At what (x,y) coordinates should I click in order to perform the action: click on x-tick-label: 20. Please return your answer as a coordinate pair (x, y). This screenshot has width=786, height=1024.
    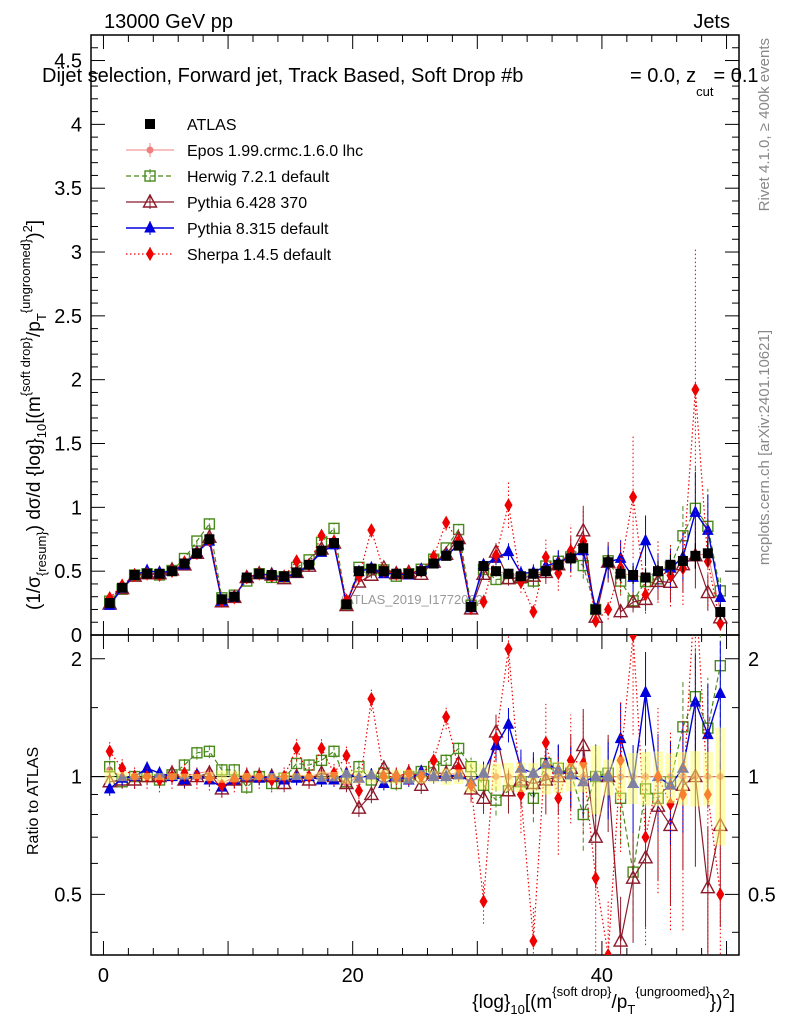
    Looking at the image, I should click on (353, 976).